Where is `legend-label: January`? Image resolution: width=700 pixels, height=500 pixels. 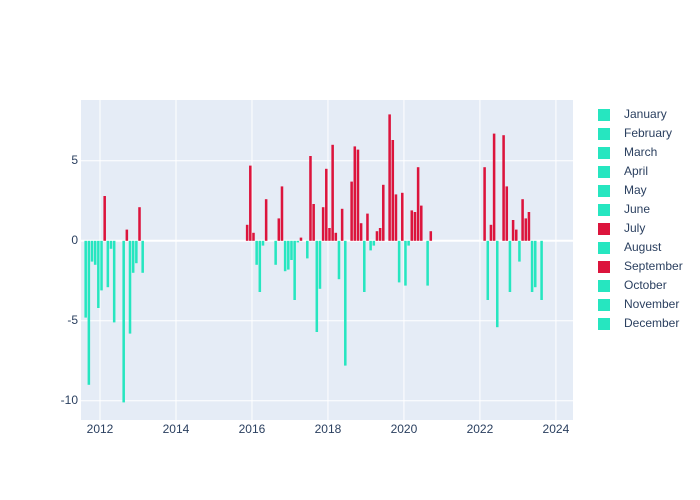
legend-label: January is located at coordinates (645, 114).